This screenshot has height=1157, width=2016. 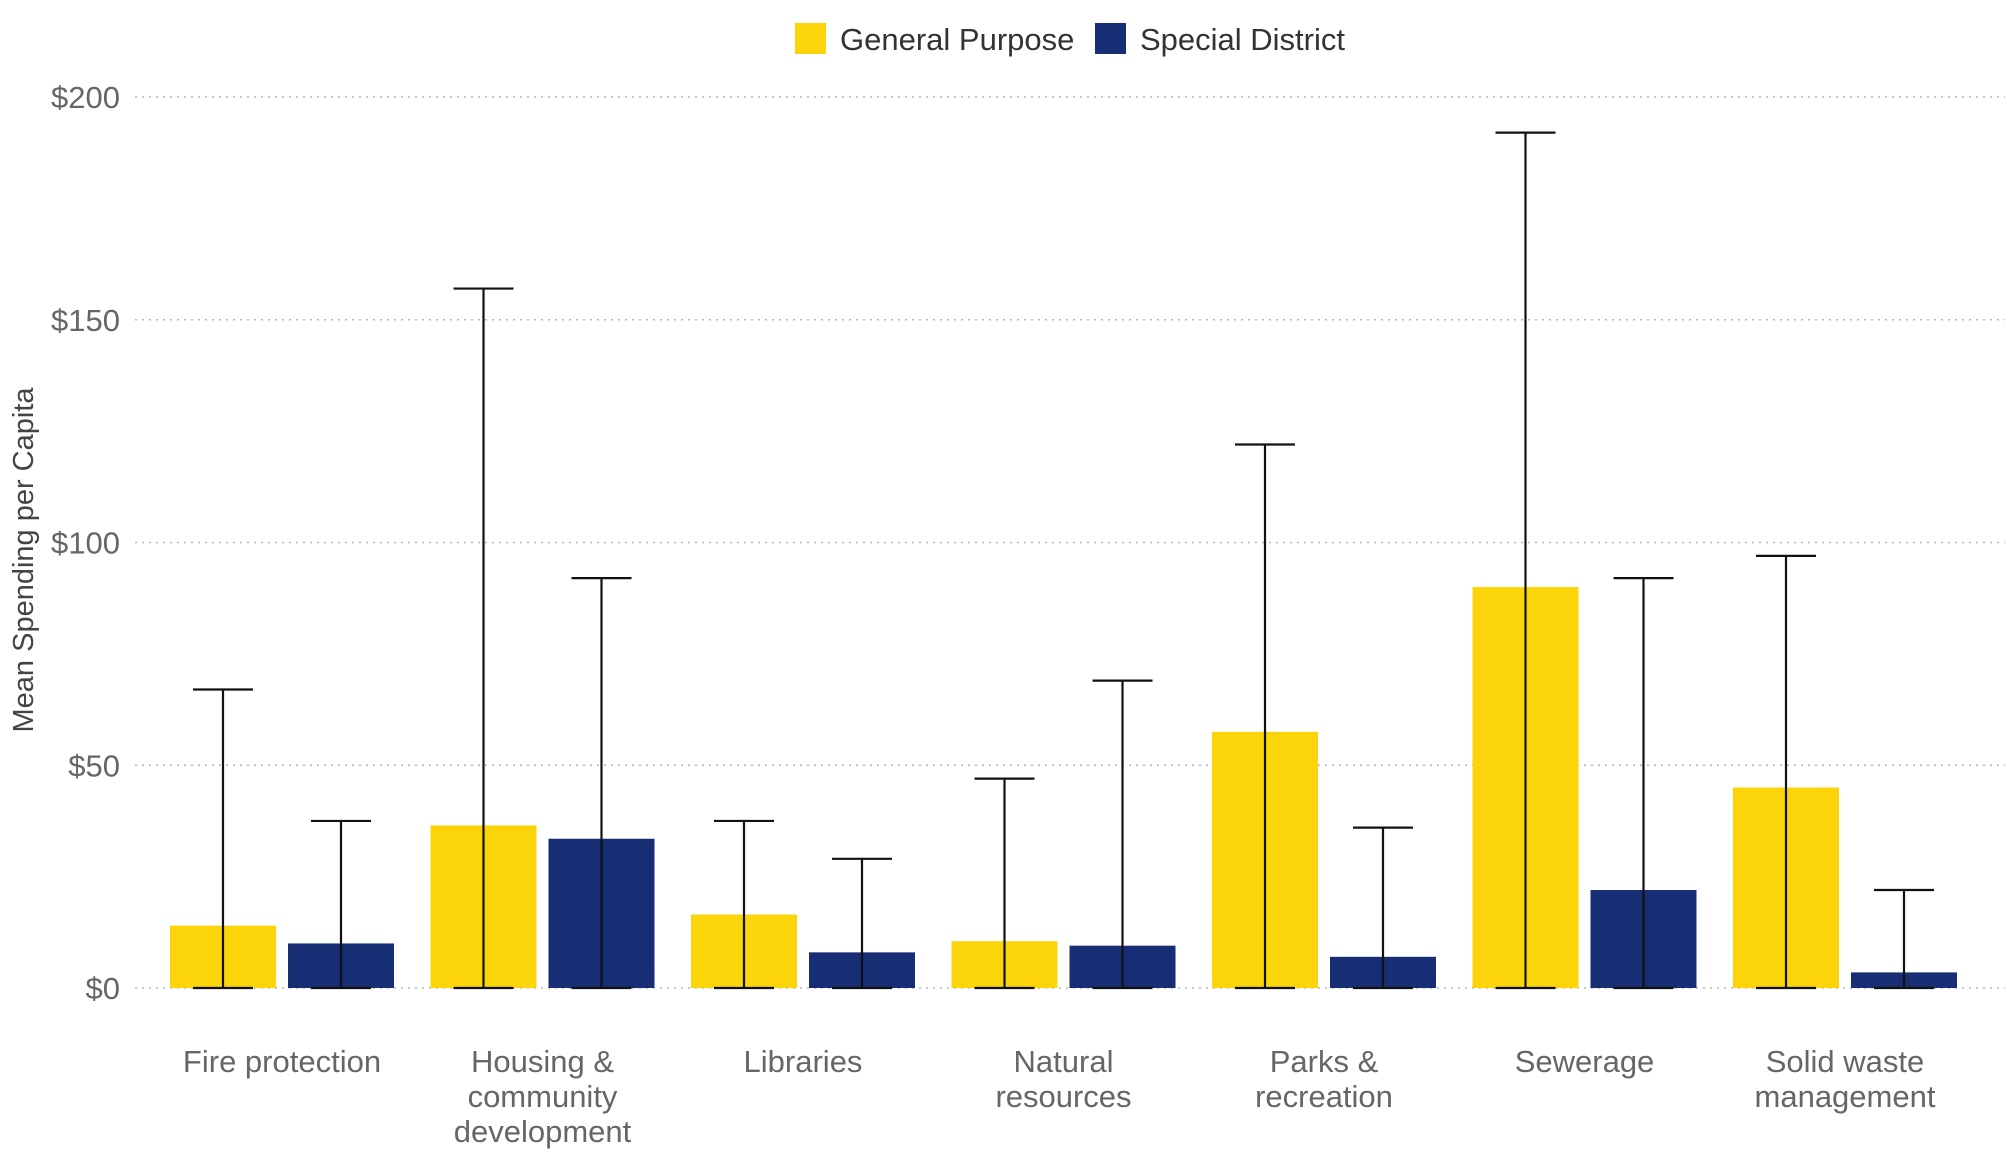 I want to click on y-axis-label: Mean Spending per Capita, so click(x=24, y=560).